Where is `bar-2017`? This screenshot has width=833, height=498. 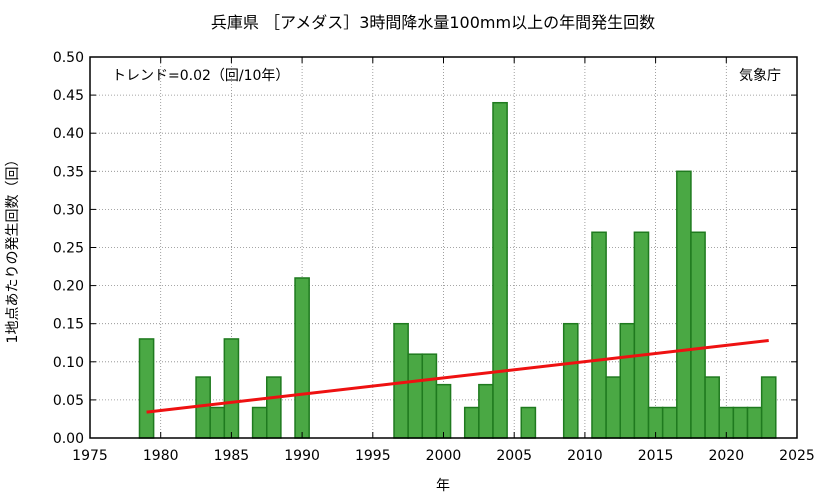
bar-2017 is located at coordinates (684, 304).